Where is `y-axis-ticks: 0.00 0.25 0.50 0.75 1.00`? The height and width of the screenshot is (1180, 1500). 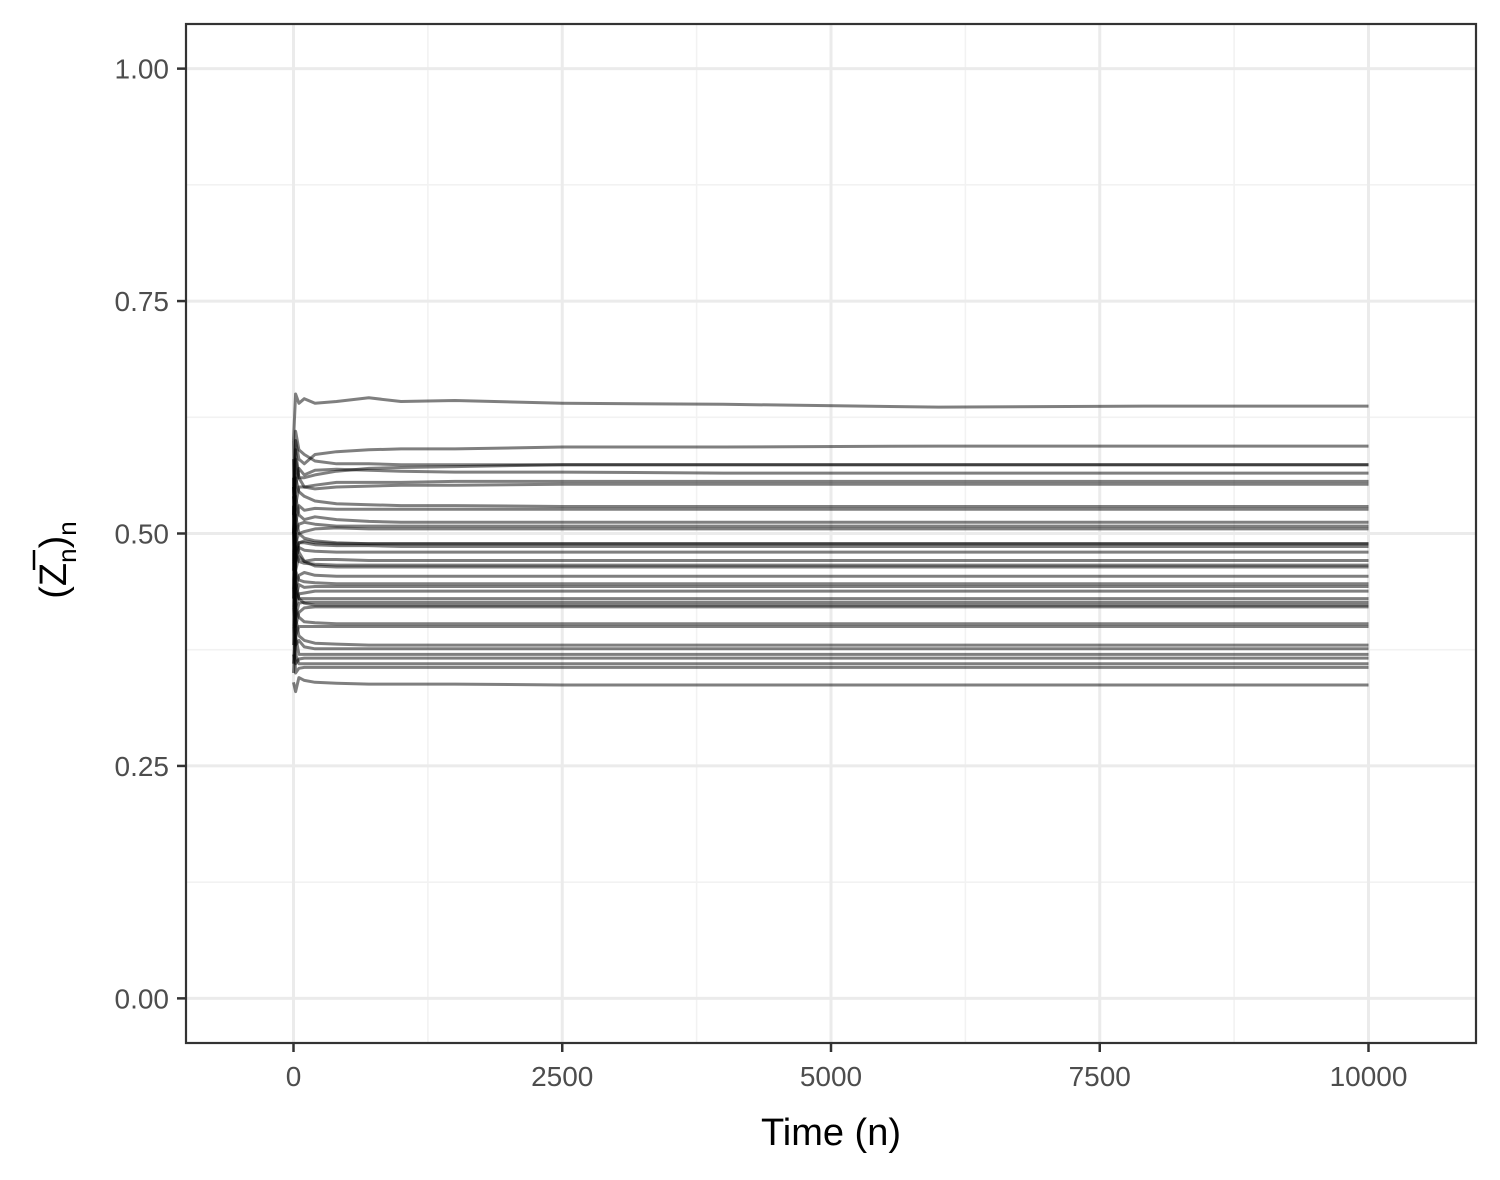 y-axis-ticks: 0.00 0.25 0.50 0.75 1.00 is located at coordinates (150, 534).